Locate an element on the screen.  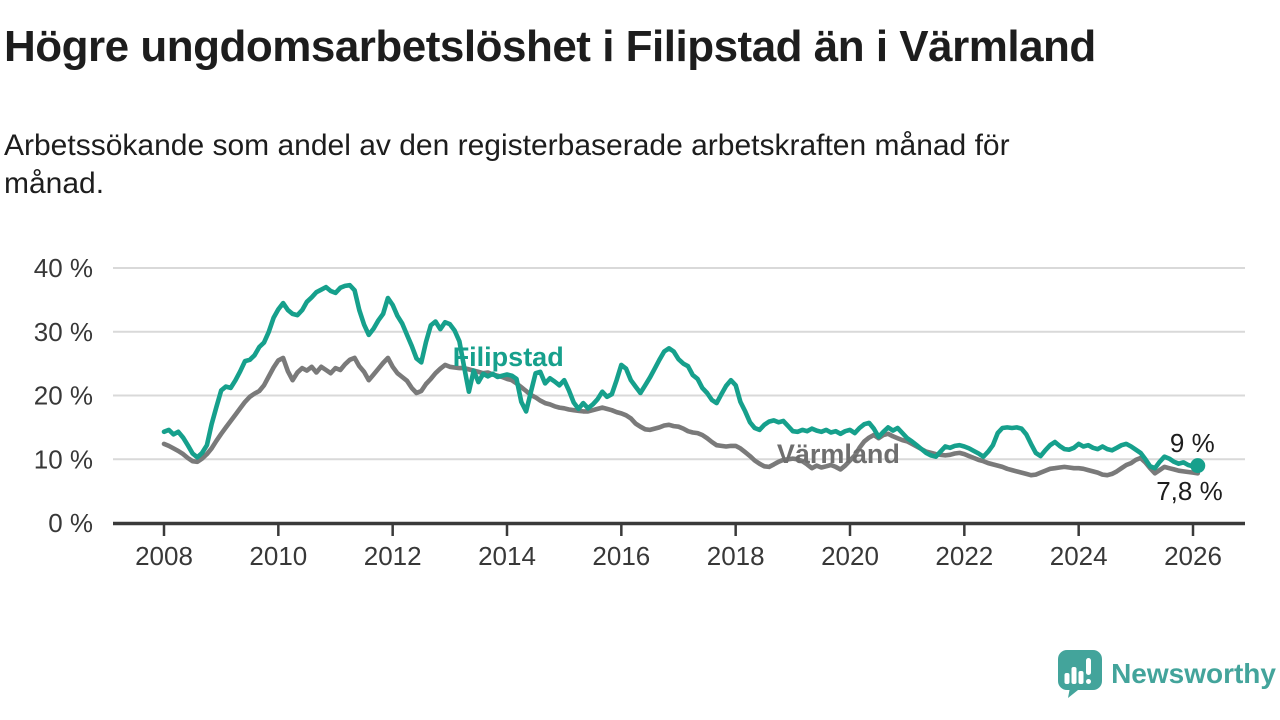
series-line-värmland is located at coordinates (681, 416).